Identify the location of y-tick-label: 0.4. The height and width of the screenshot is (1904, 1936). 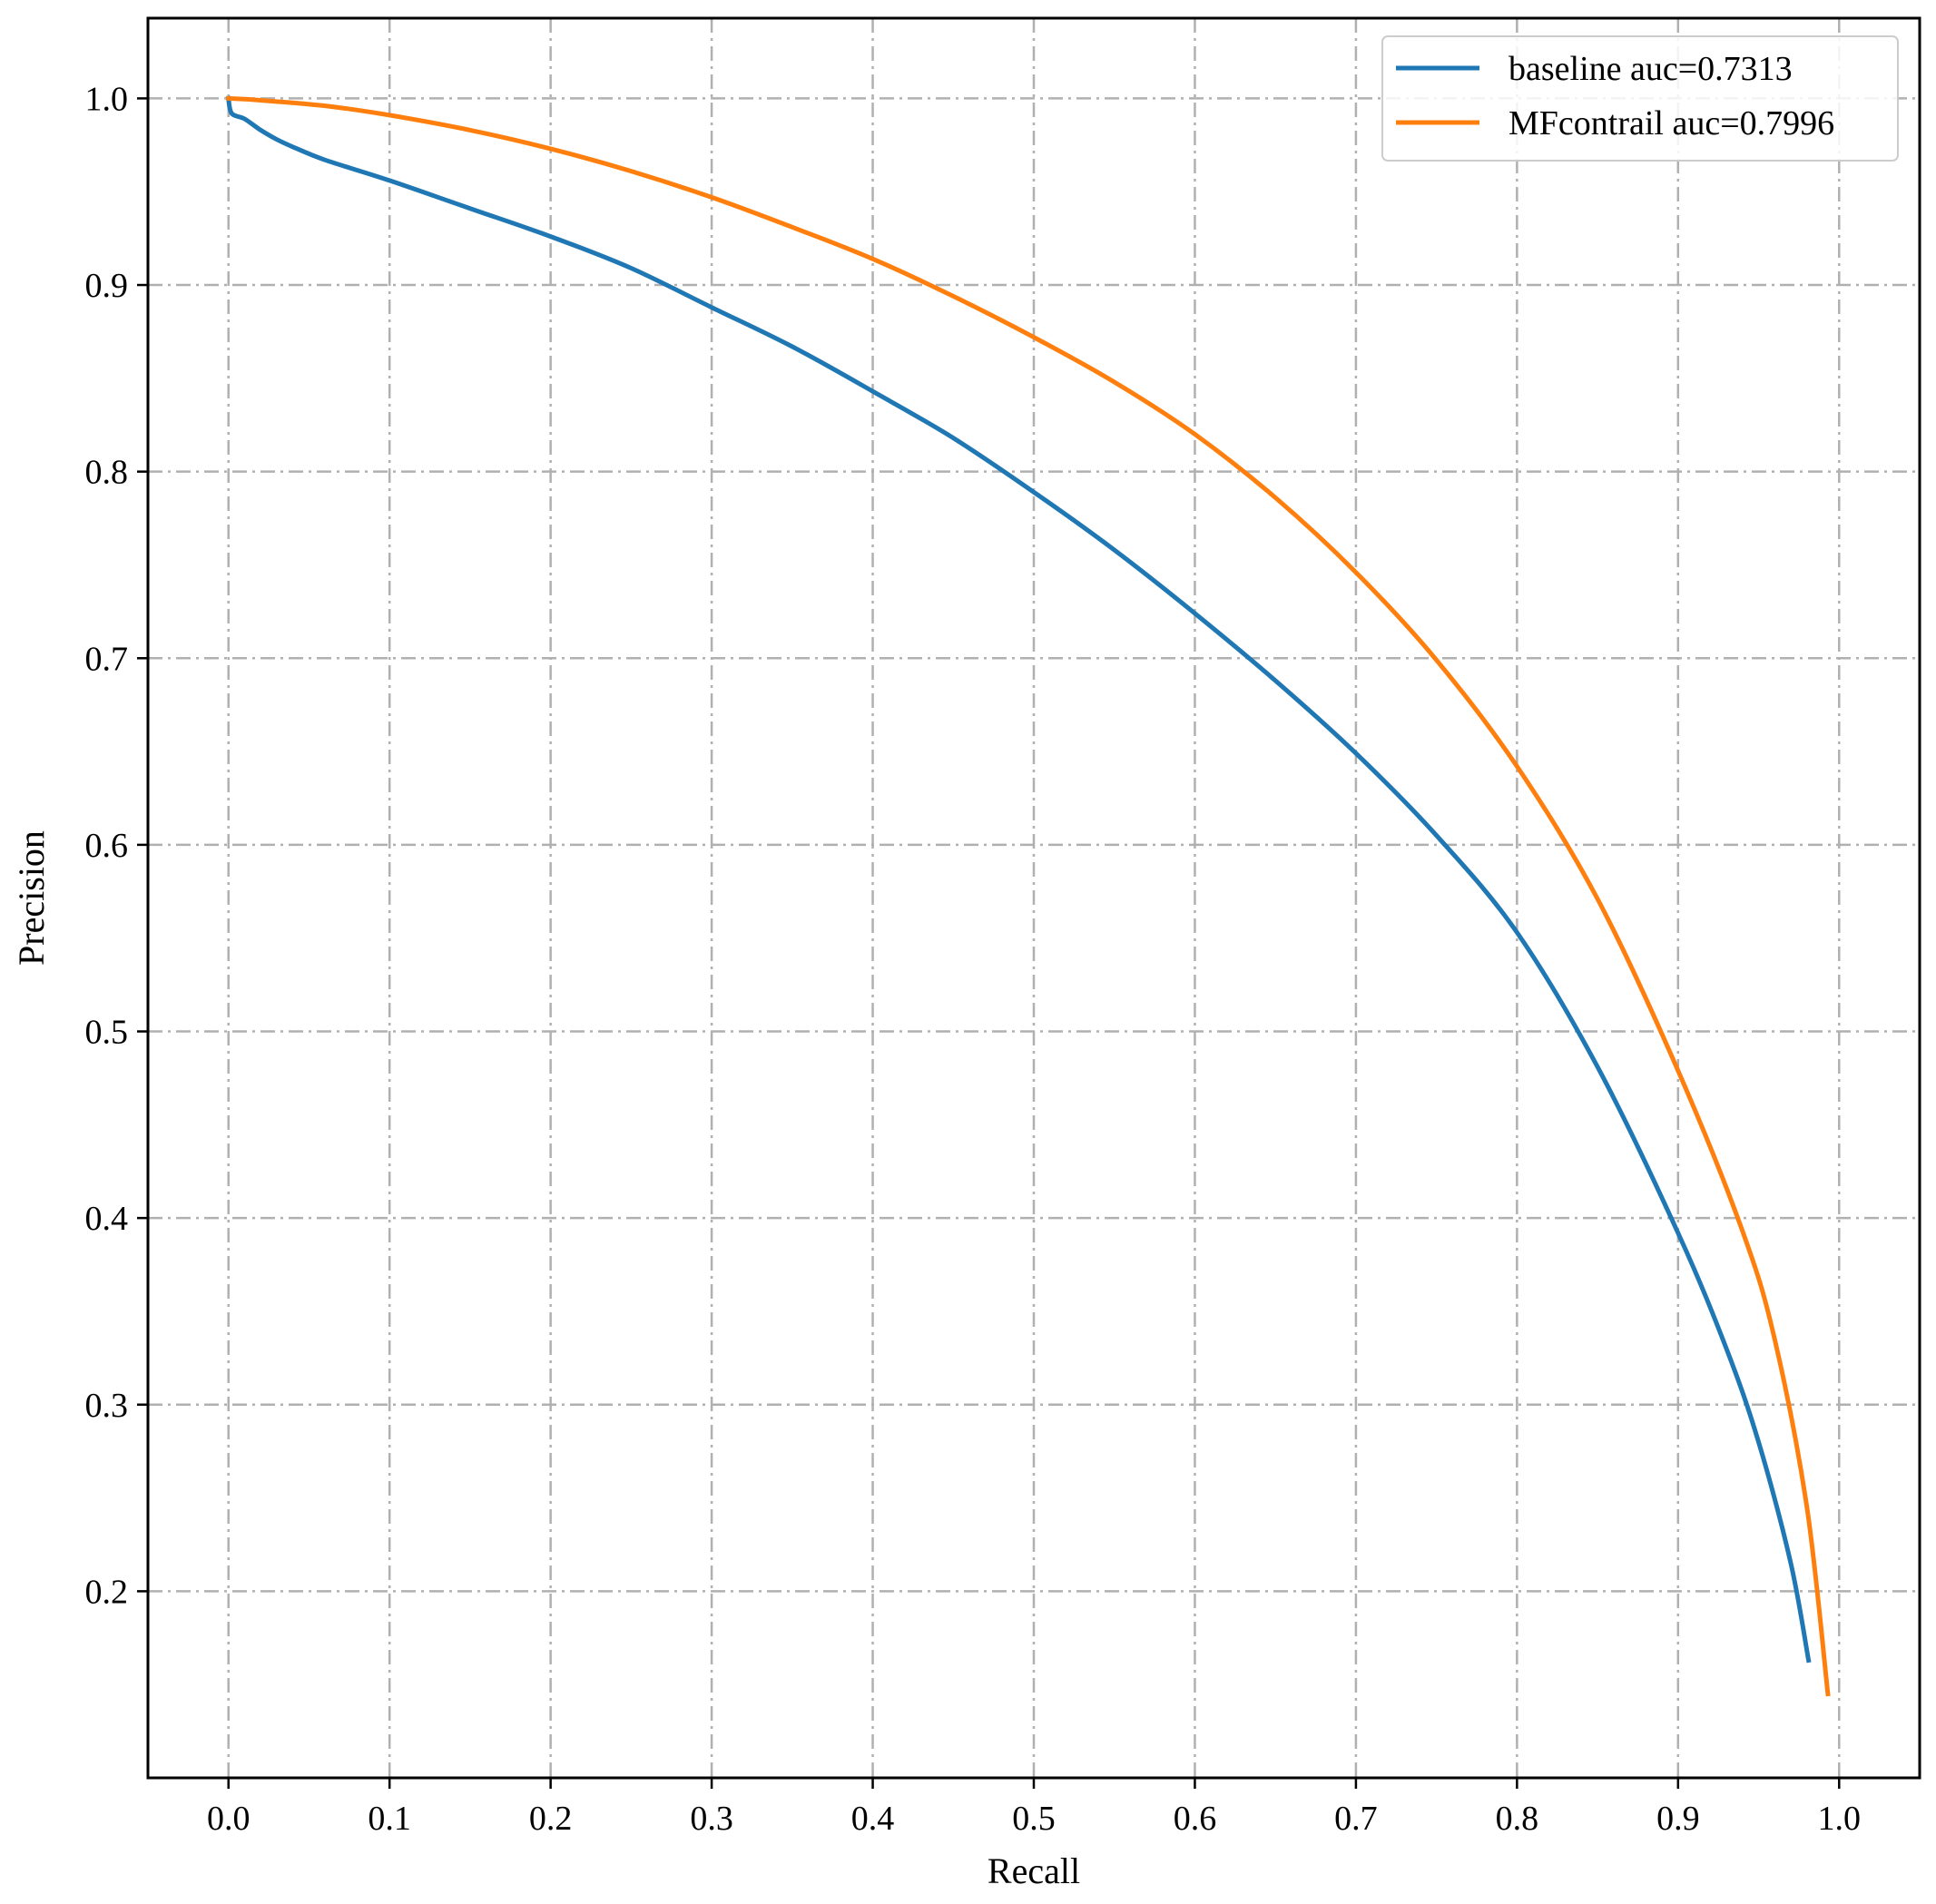
(107, 1219).